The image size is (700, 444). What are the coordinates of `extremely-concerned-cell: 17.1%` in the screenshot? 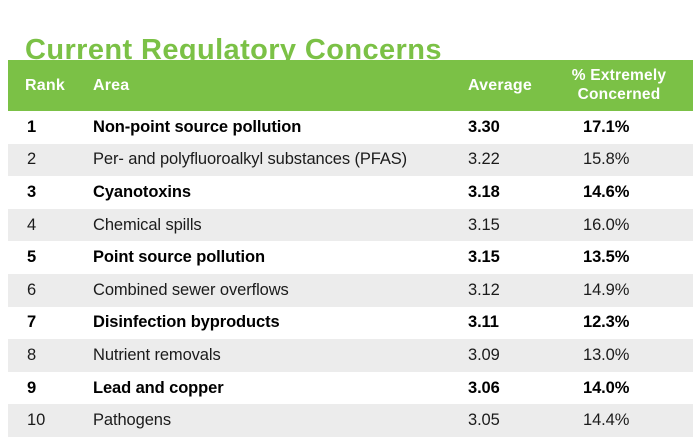 It's located at (606, 126).